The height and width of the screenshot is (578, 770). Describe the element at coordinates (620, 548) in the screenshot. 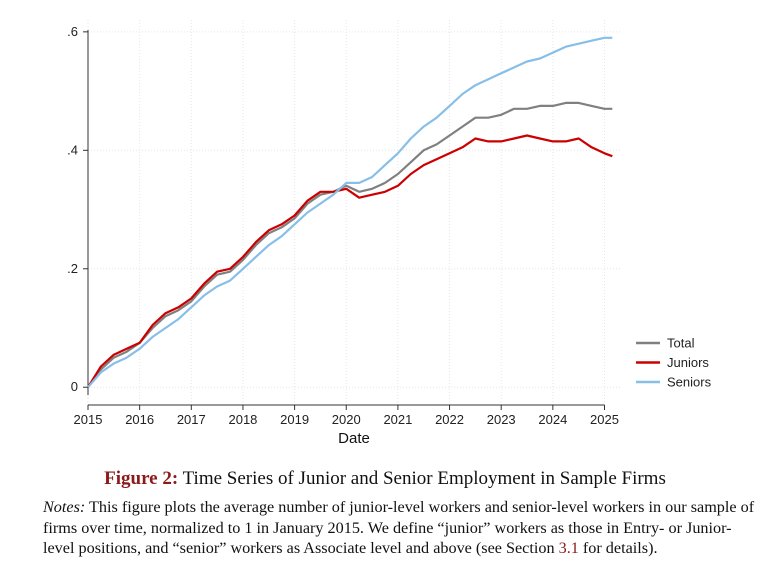

I see `notes-text-end: for details).` at that location.